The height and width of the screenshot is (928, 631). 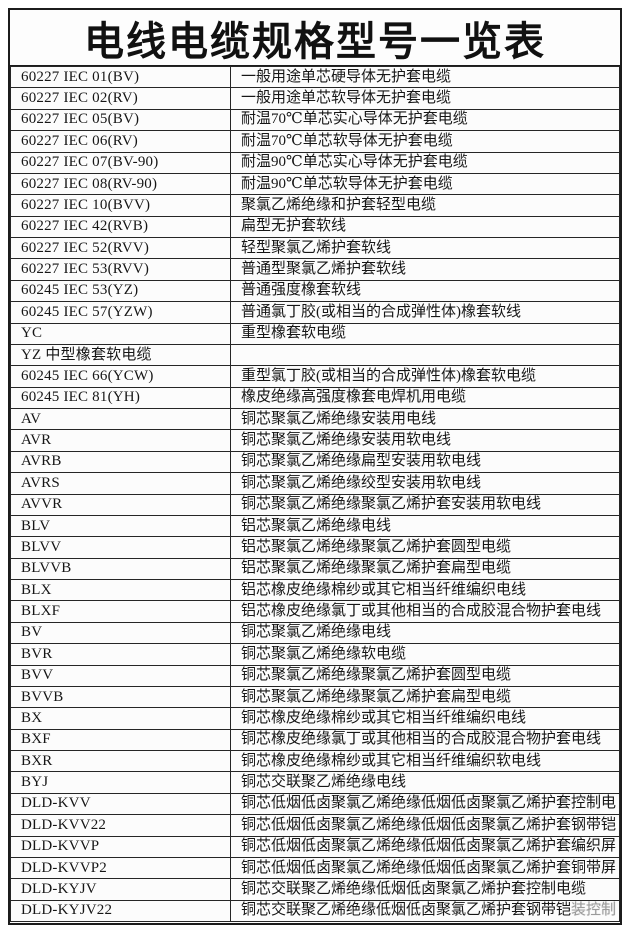 I want to click on model-code-cell: BV, so click(x=120, y=633).